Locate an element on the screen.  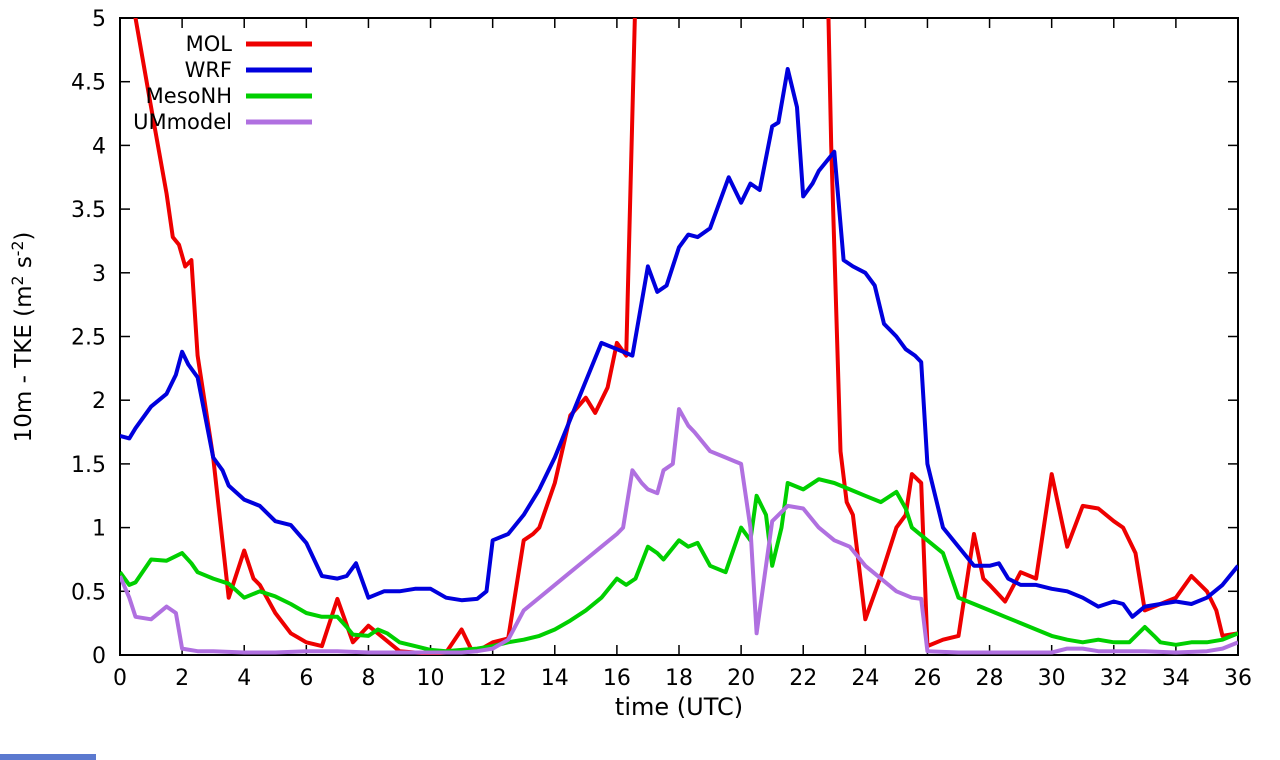
y-tick-label: 1 is located at coordinates (99, 529).